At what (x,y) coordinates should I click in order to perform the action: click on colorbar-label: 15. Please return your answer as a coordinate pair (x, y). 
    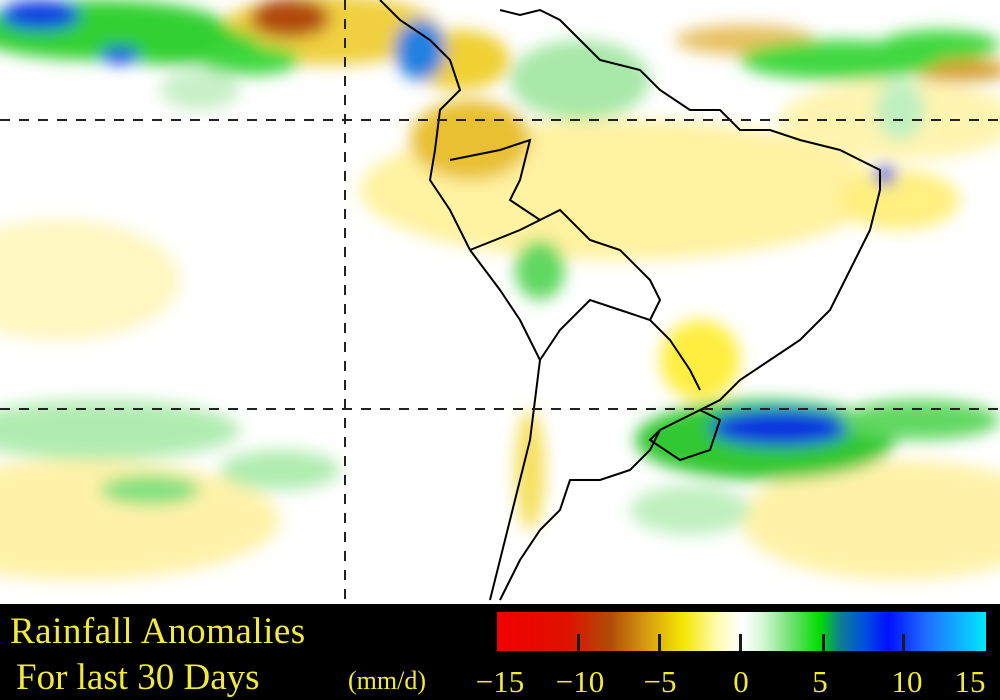
    Looking at the image, I should click on (970, 681).